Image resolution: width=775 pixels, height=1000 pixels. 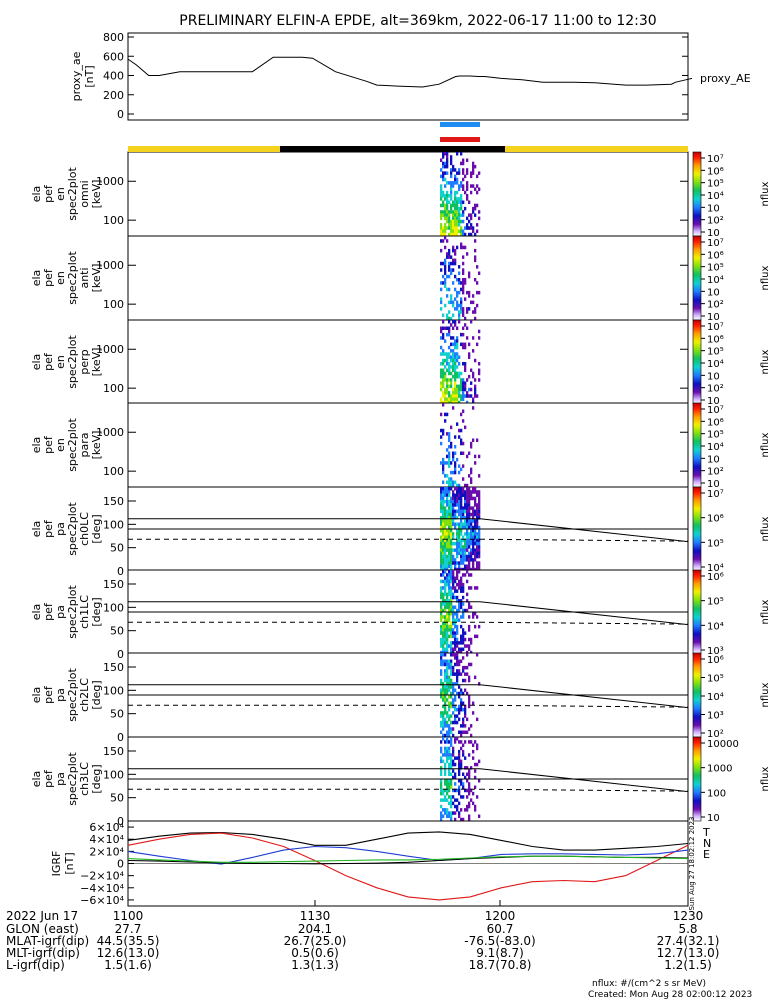 What do you see at coordinates (713, 376) in the screenshot?
I see `colorbar-tick-label: 10⁳` at bounding box center [713, 376].